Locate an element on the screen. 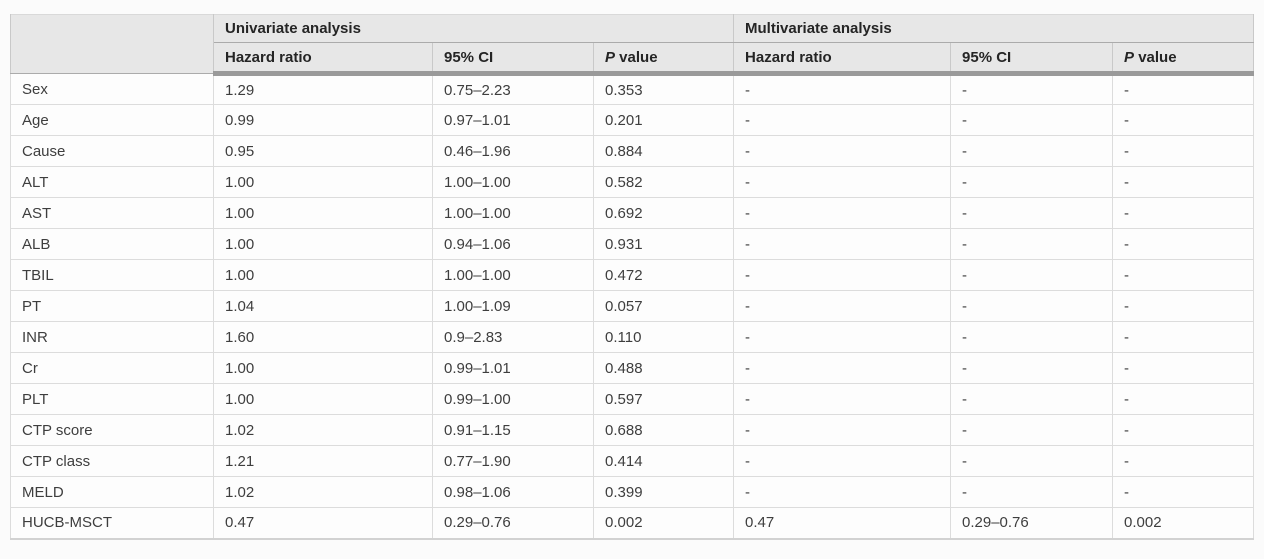 This screenshot has width=1264, height=559. cell-variable: PT is located at coordinates (112, 306).